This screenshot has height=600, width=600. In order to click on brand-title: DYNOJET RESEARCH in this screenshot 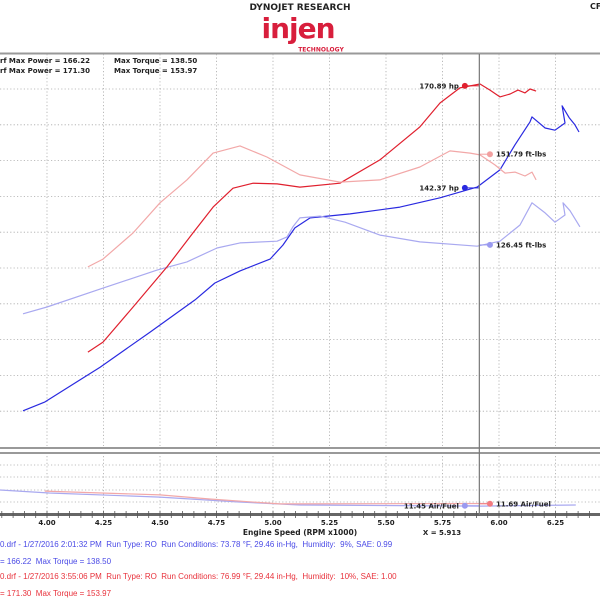, I will do `click(299, 8)`.